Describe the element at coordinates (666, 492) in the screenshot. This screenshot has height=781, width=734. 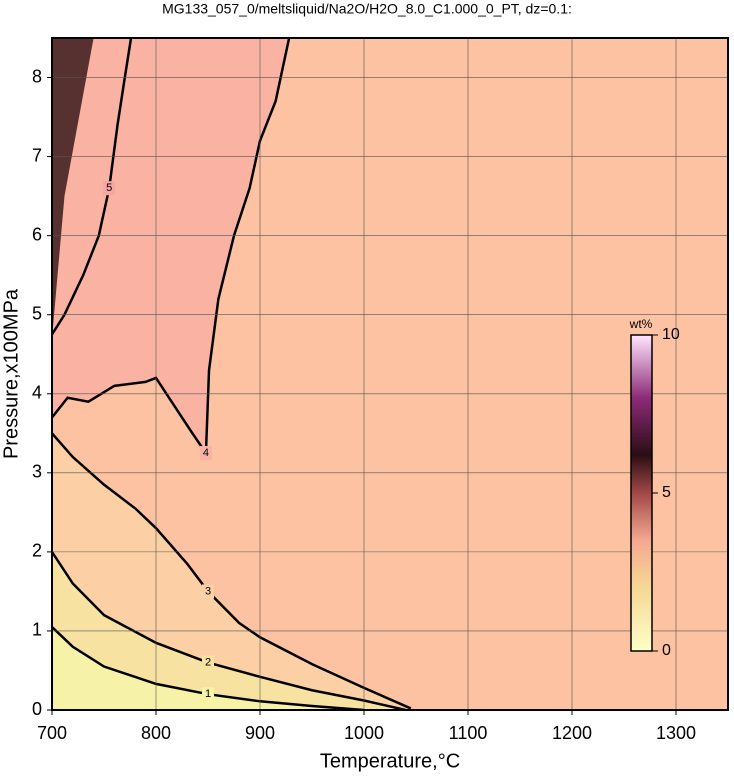
I see `colorbar-tick-label: 5` at that location.